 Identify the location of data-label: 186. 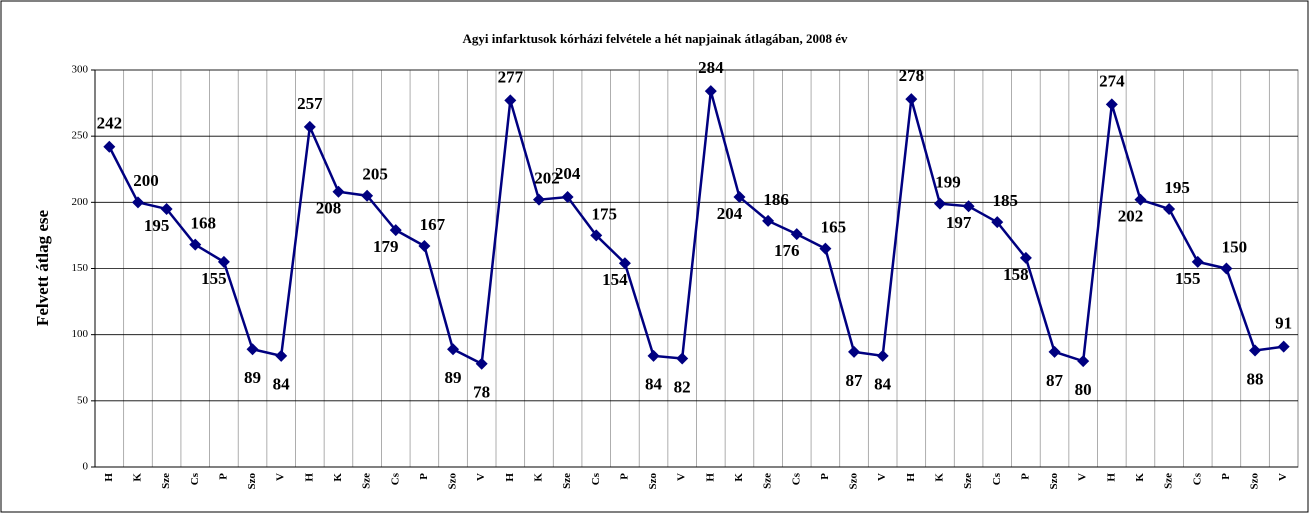
(776, 199).